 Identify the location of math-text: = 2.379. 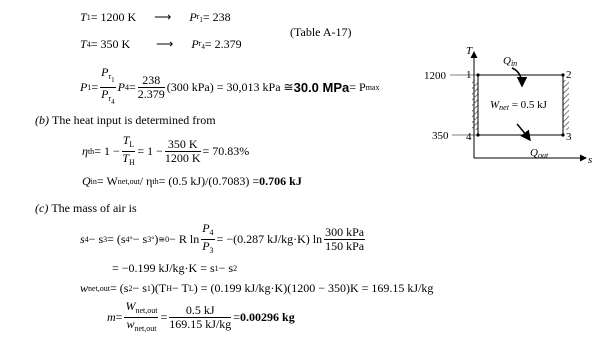
(223, 44).